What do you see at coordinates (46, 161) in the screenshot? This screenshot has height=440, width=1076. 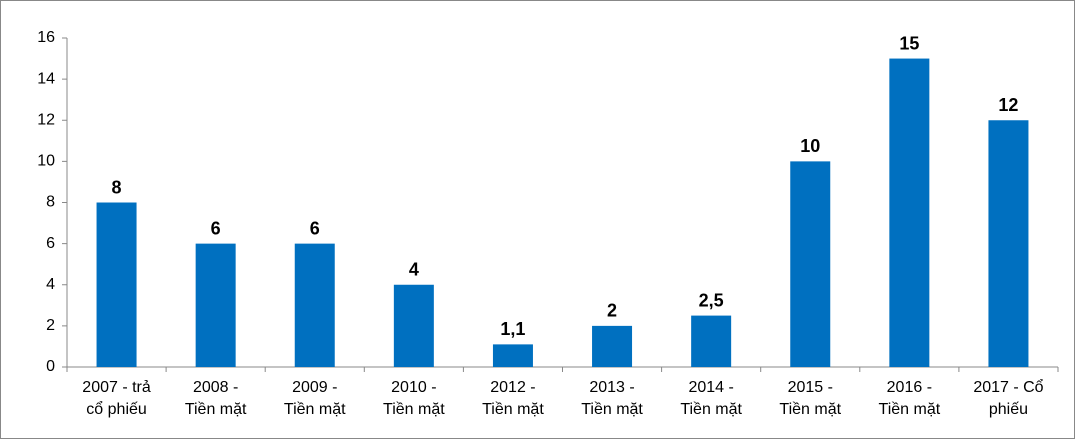 I see `y-tick-label: 10` at bounding box center [46, 161].